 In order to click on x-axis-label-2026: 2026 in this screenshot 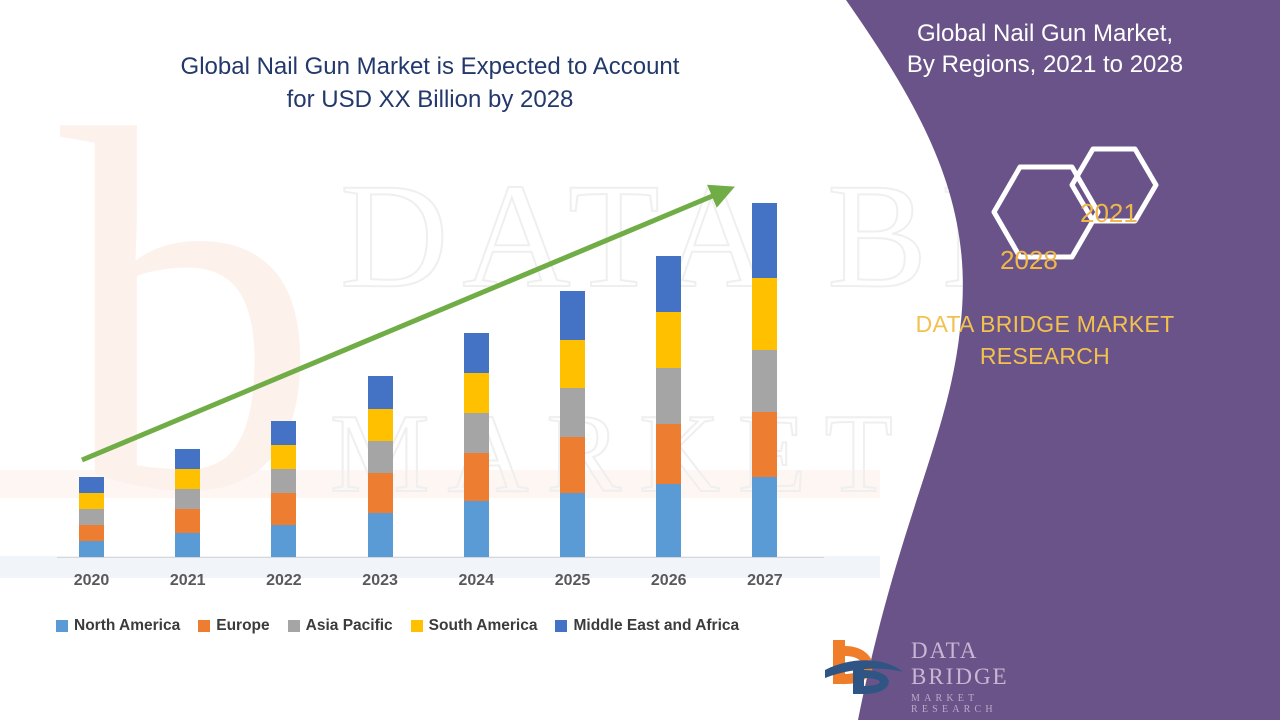, I will do `click(668, 580)`.